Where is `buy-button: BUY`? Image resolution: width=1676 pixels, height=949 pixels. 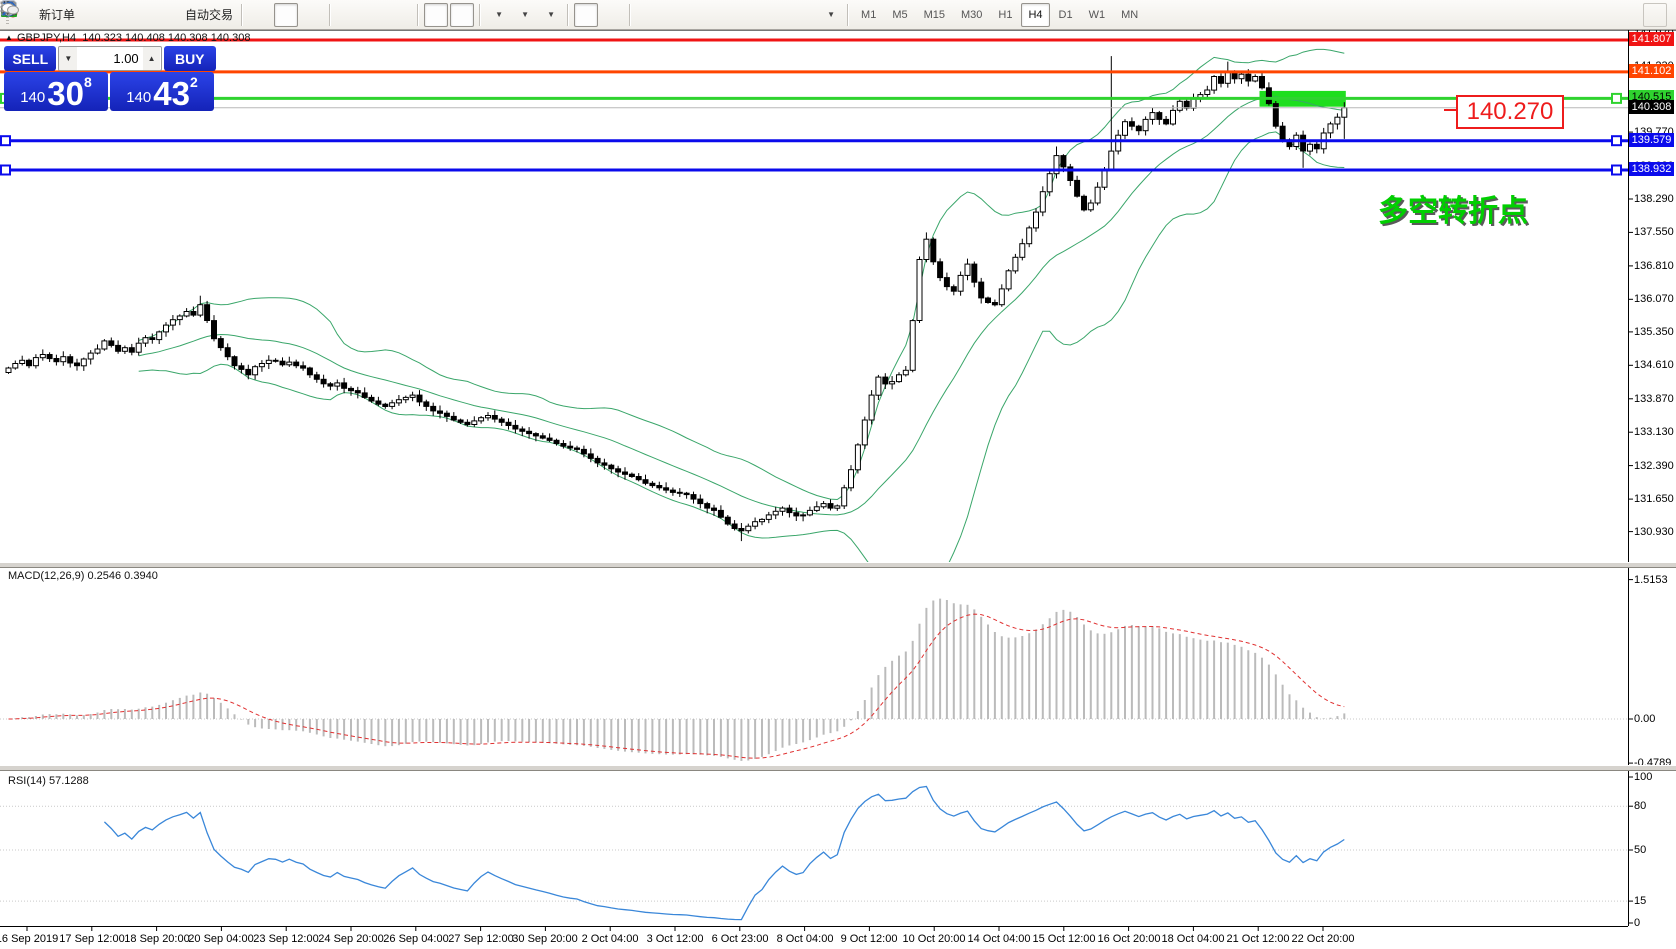
buy-button: BUY is located at coordinates (189, 58).